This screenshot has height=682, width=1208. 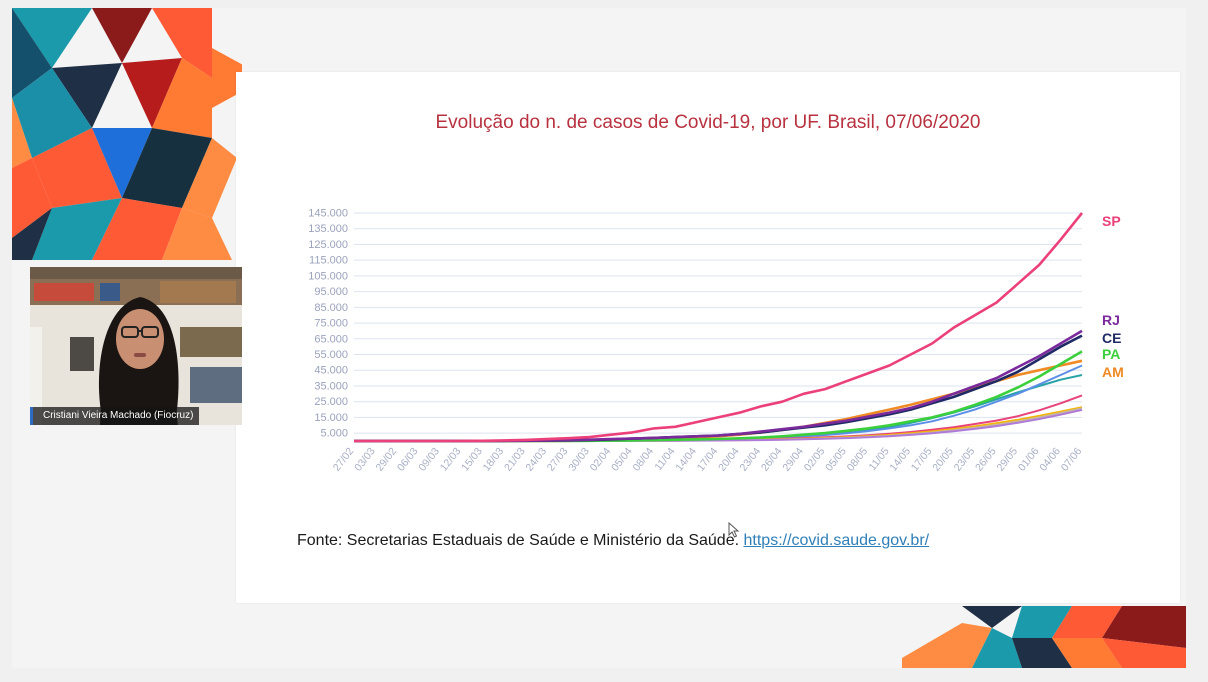 I want to click on x-tick-label: 29/04, so click(x=793, y=459).